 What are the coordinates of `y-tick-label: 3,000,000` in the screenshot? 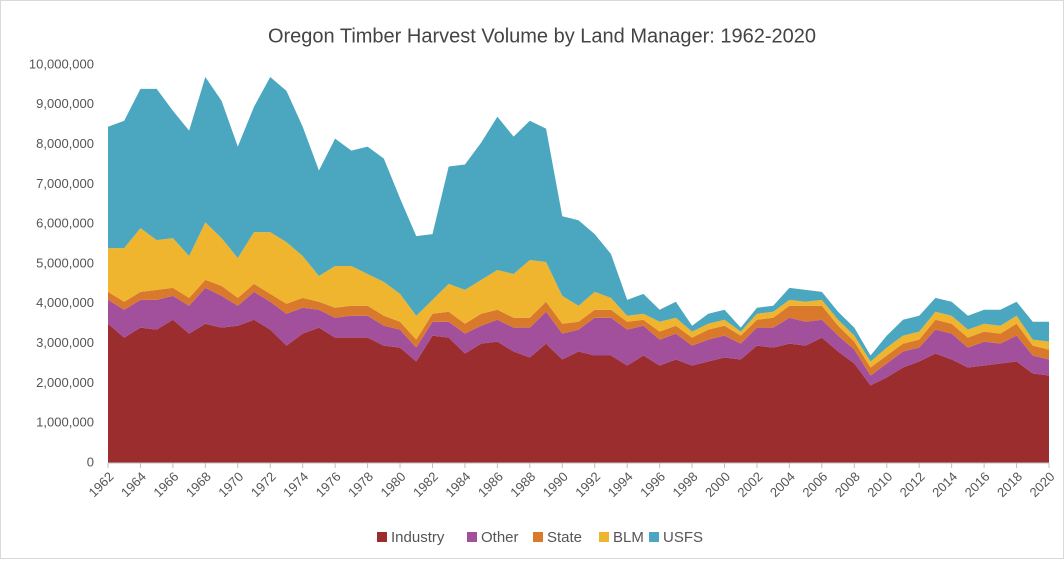 It's located at (65, 342).